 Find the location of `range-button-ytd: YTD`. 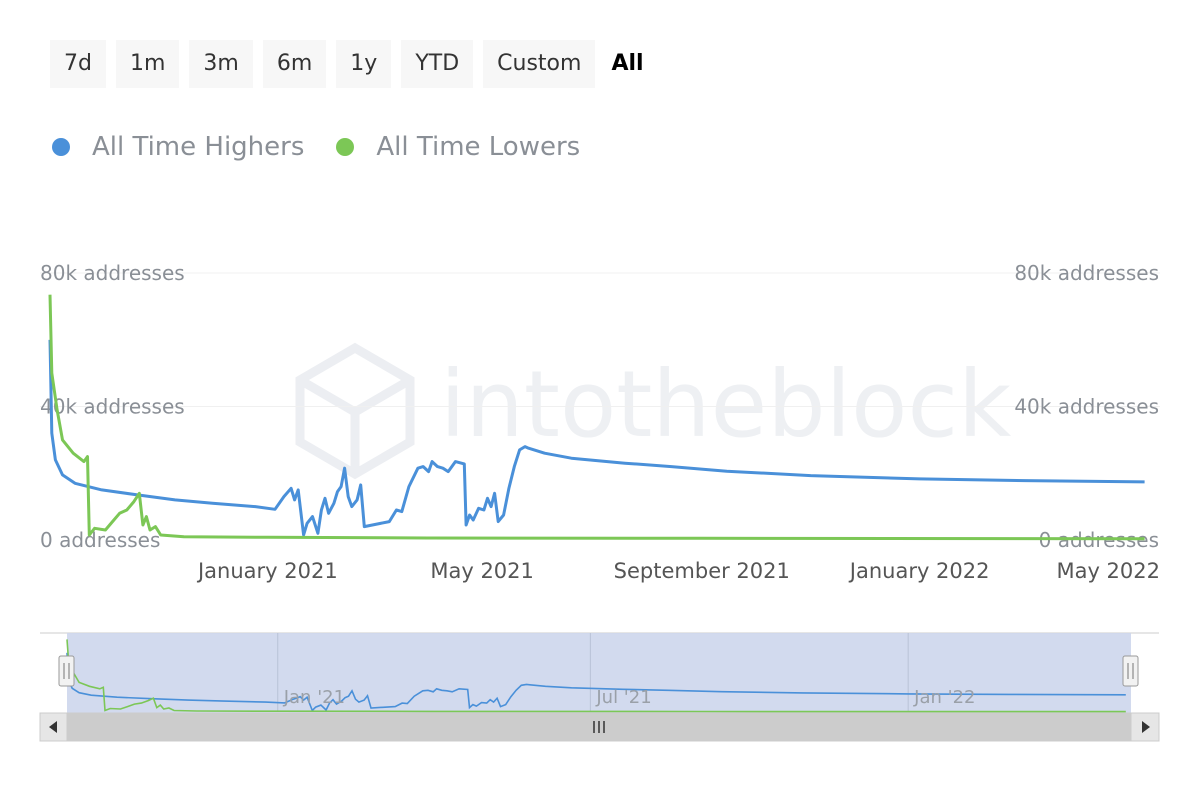

range-button-ytd: YTD is located at coordinates (437, 64).